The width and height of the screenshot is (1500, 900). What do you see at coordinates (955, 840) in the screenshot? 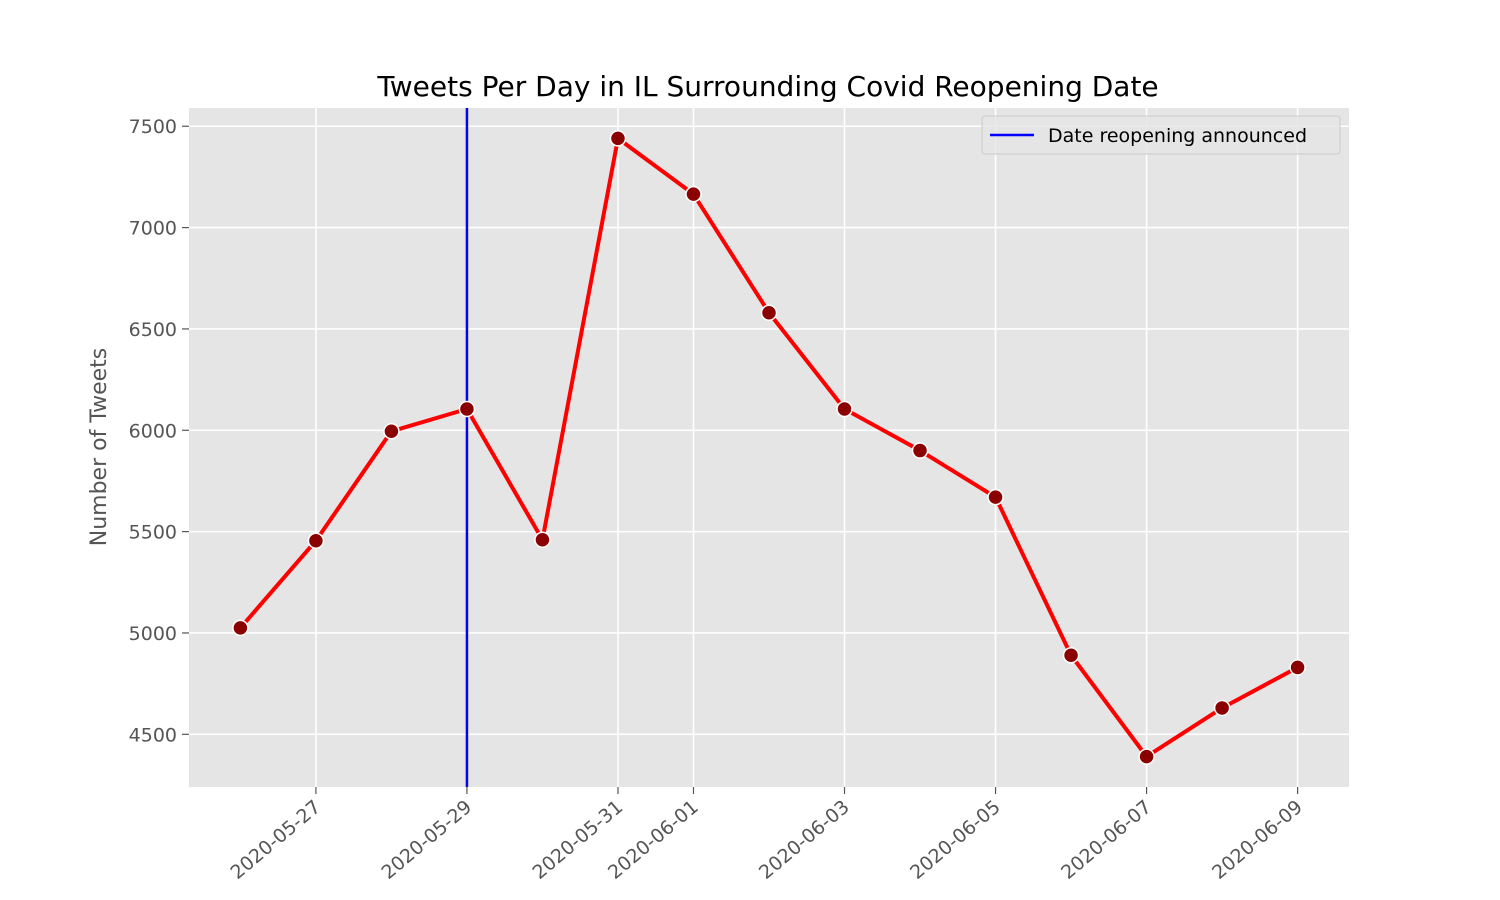
I see `x-tick-label: 2020-06-05` at bounding box center [955, 840].